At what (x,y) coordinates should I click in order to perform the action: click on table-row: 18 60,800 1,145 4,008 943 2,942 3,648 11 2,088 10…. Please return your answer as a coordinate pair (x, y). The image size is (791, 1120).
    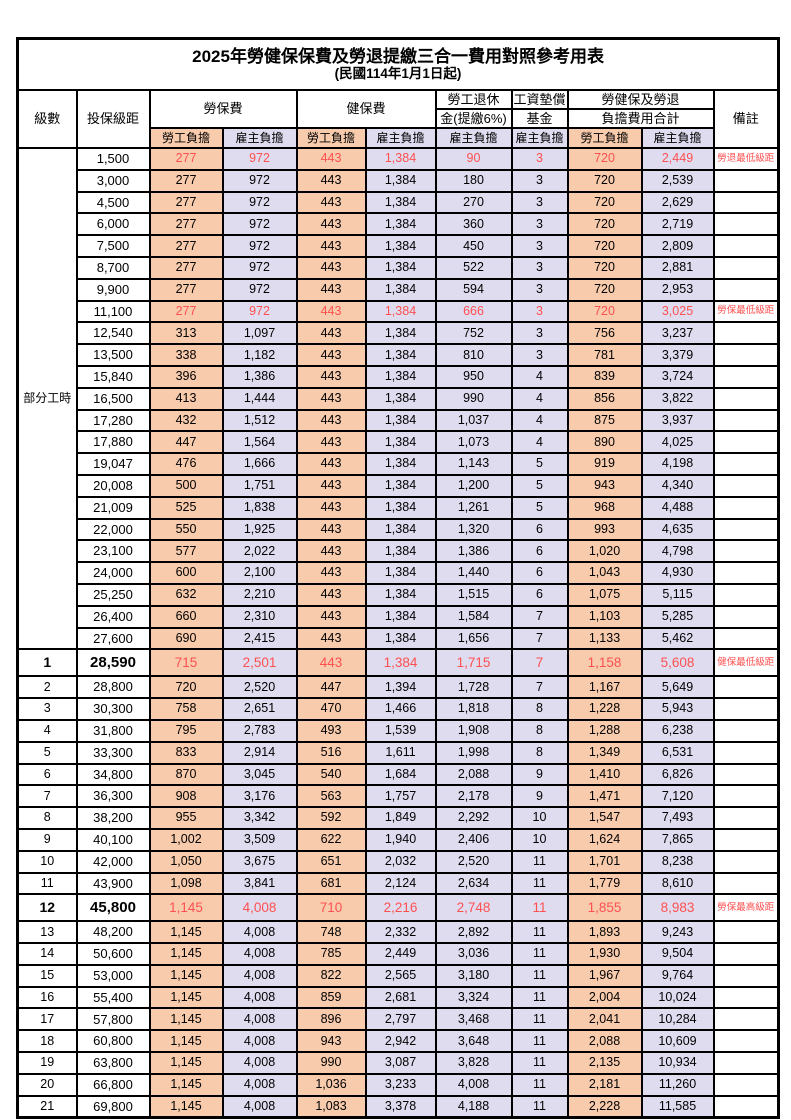
    Looking at the image, I should click on (398, 1041).